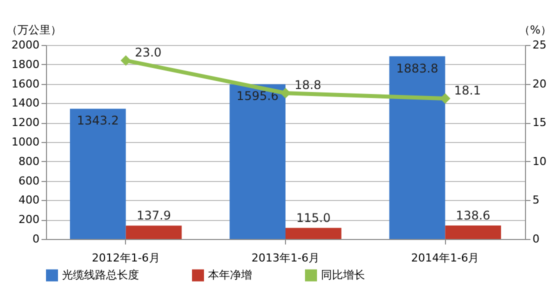  I want to click on y2-tick-label: 5, so click(536, 200).